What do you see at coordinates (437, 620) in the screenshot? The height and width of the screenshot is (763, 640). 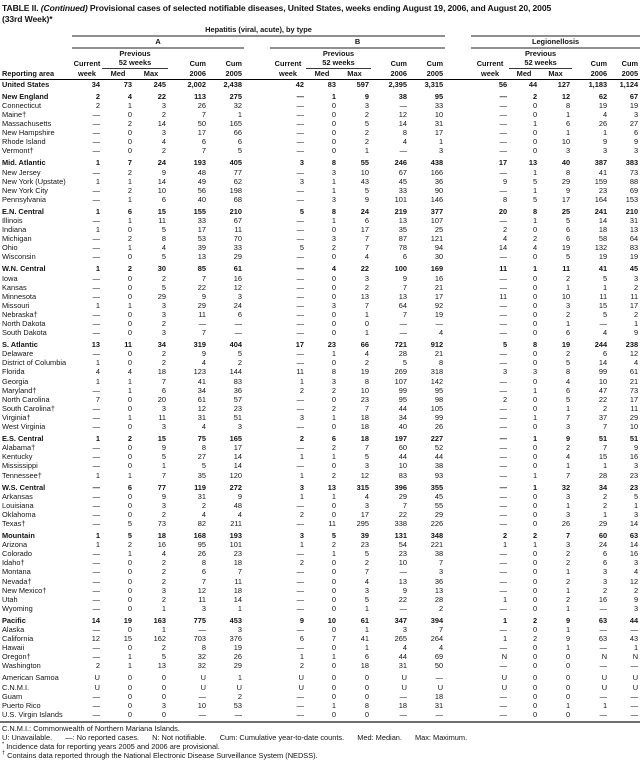 I see `value-cell: 394` at bounding box center [437, 620].